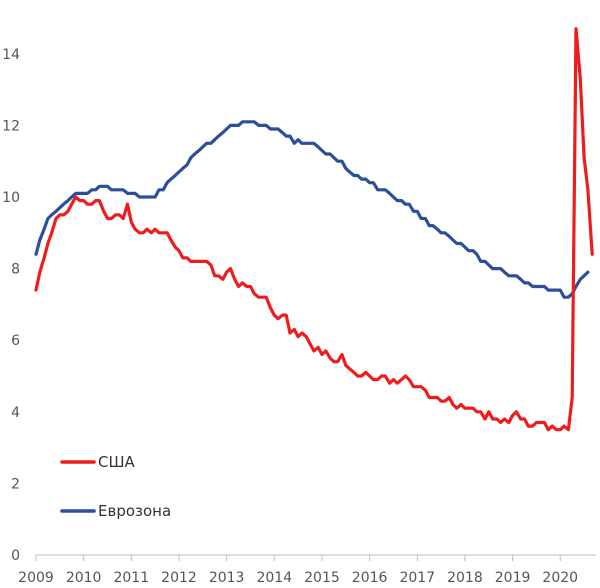 This screenshot has width=600, height=588. What do you see at coordinates (11, 198) in the screenshot?
I see `y-tick-label: 10` at bounding box center [11, 198].